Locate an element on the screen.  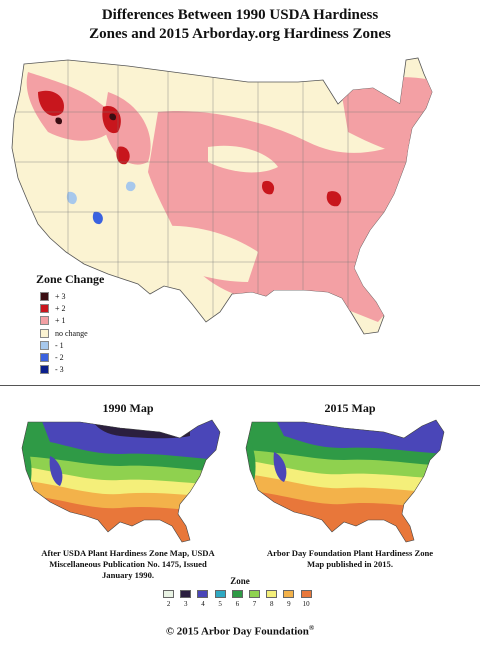
legend-item: - 1 is located at coordinates (64, 345).